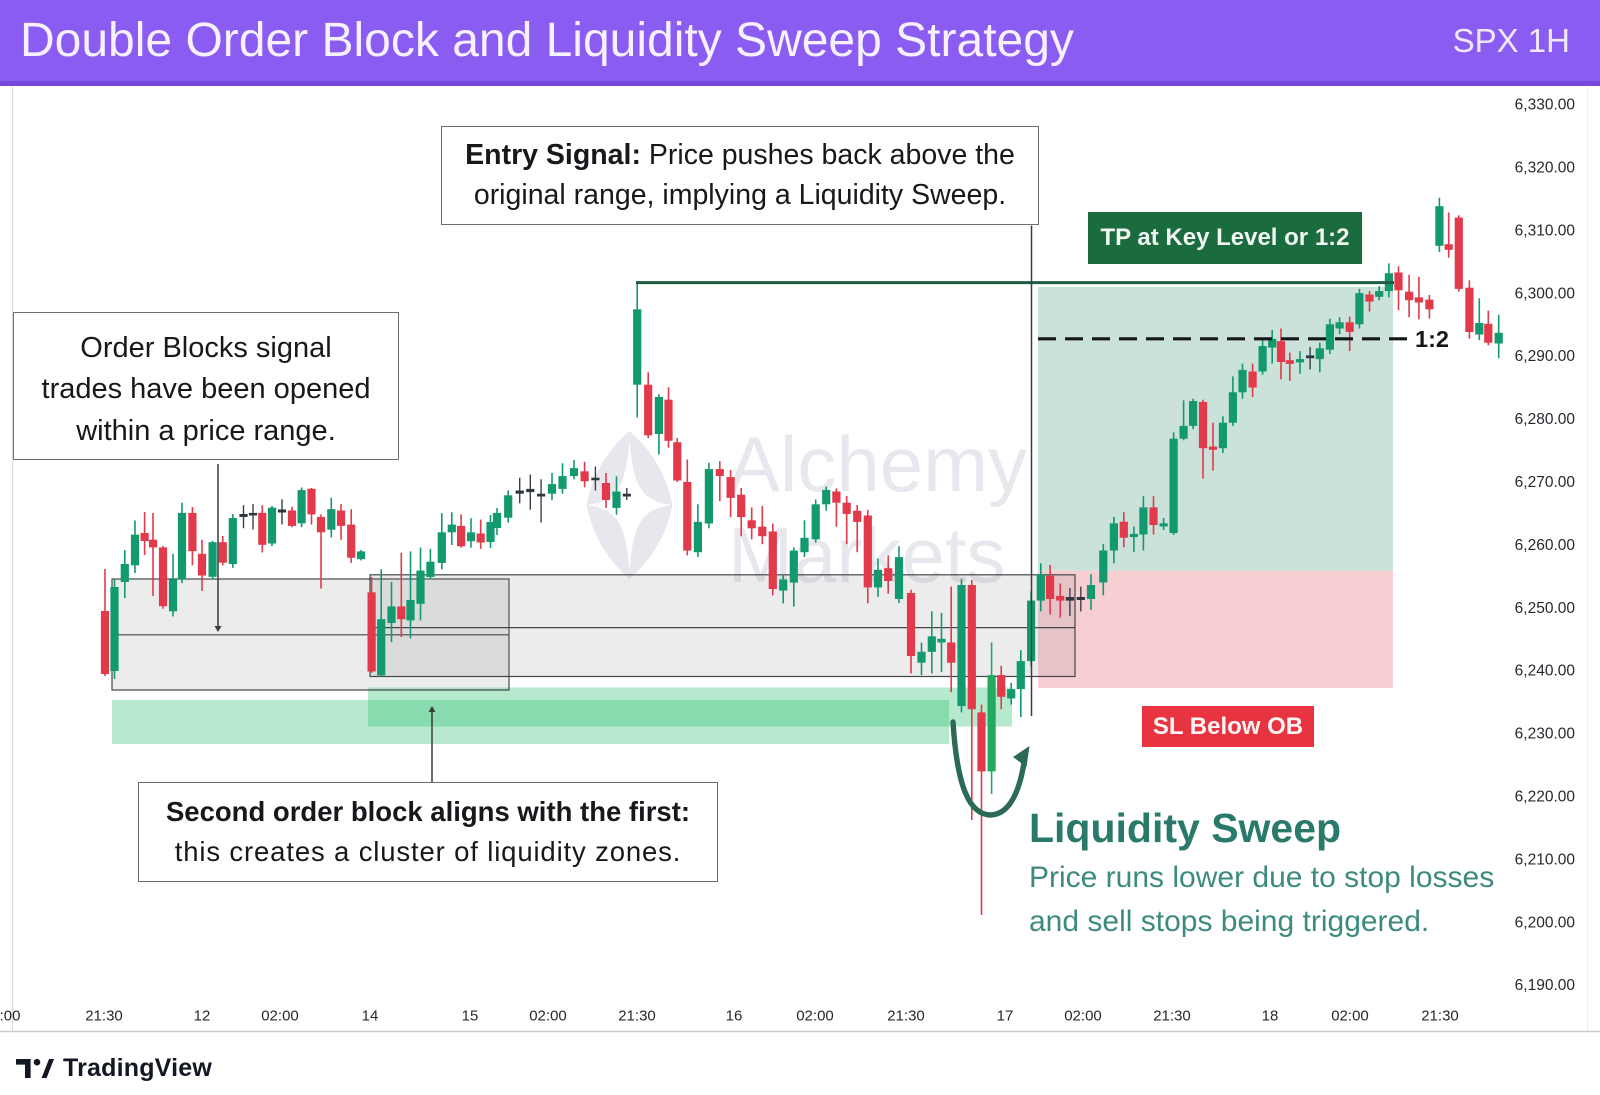 This screenshot has height=1095, width=1600. Describe the element at coordinates (877, 464) in the screenshot. I see `svg-text: Alchemy` at that location.